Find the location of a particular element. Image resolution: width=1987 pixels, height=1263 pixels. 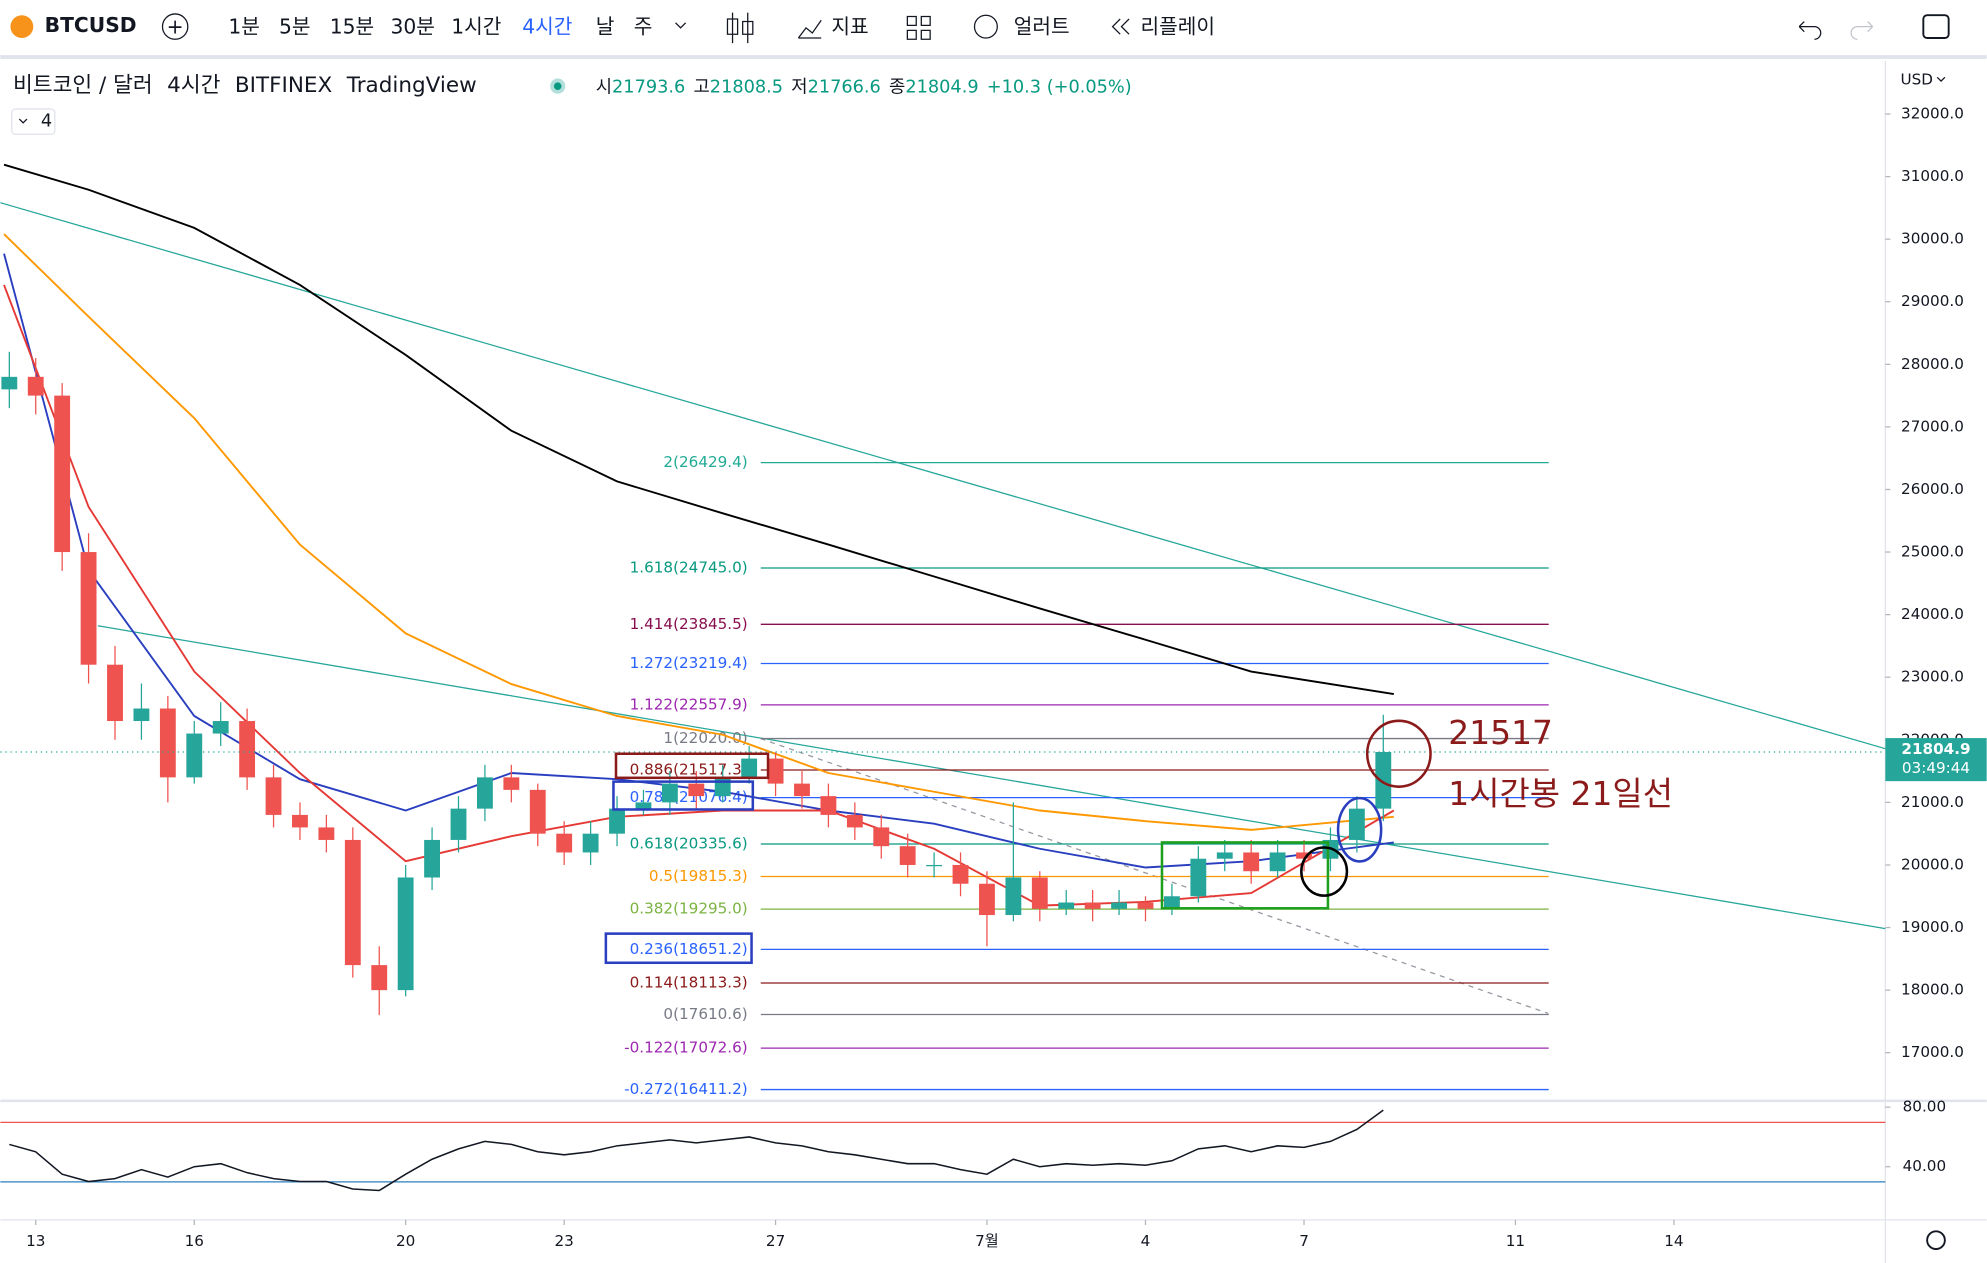

interval: 5분 is located at coordinates (295, 26).